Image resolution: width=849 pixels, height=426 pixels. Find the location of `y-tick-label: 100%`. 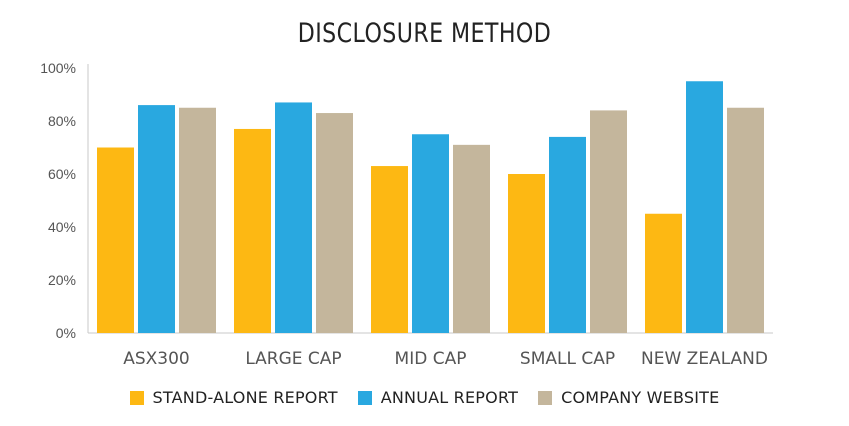

y-tick-label: 100% is located at coordinates (58, 68).